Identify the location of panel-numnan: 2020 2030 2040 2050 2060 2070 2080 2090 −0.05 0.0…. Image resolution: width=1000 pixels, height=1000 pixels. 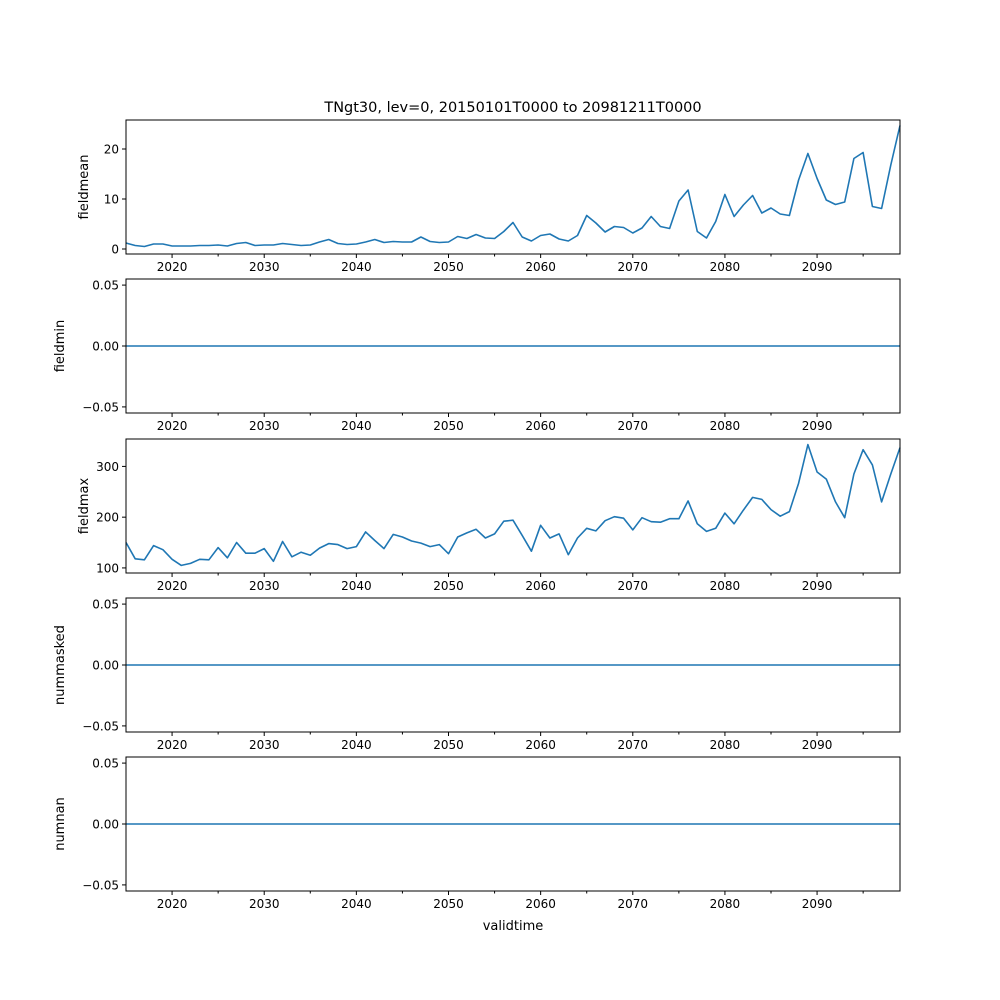
(477, 833).